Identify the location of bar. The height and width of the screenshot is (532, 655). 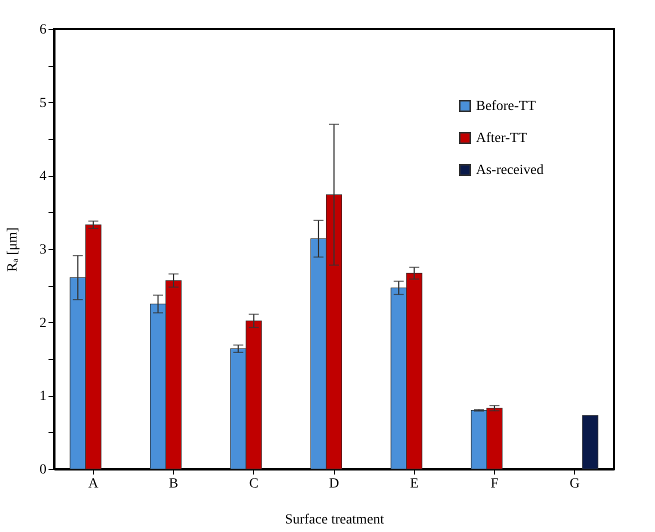
(590, 442).